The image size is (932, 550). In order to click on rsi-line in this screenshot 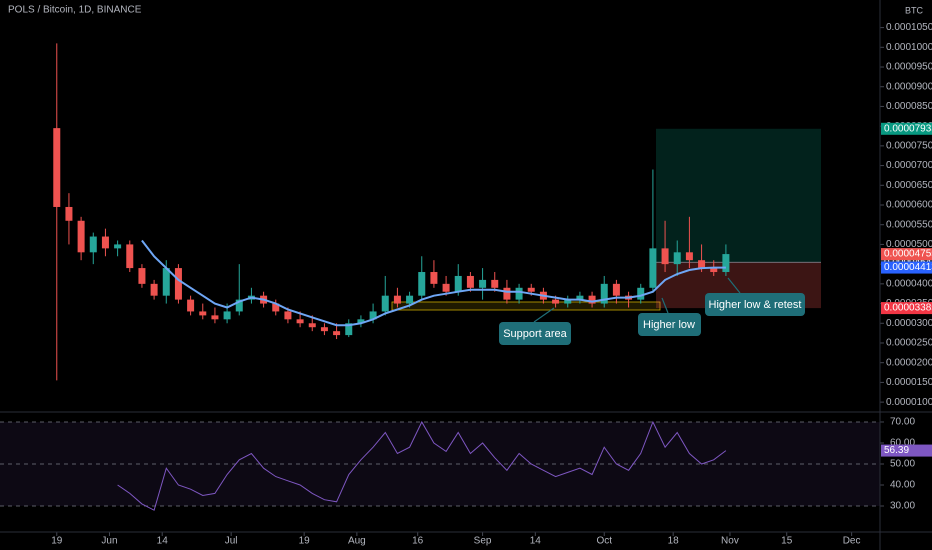, I will do `click(422, 465)`.